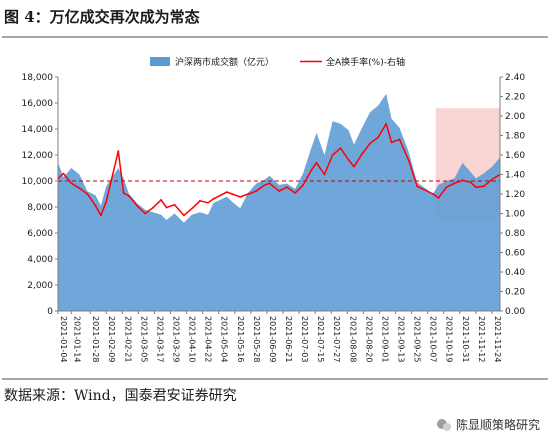 This screenshot has height=447, width=550. I want to click on x-tick-label: 2021-10-07, so click(433, 339).